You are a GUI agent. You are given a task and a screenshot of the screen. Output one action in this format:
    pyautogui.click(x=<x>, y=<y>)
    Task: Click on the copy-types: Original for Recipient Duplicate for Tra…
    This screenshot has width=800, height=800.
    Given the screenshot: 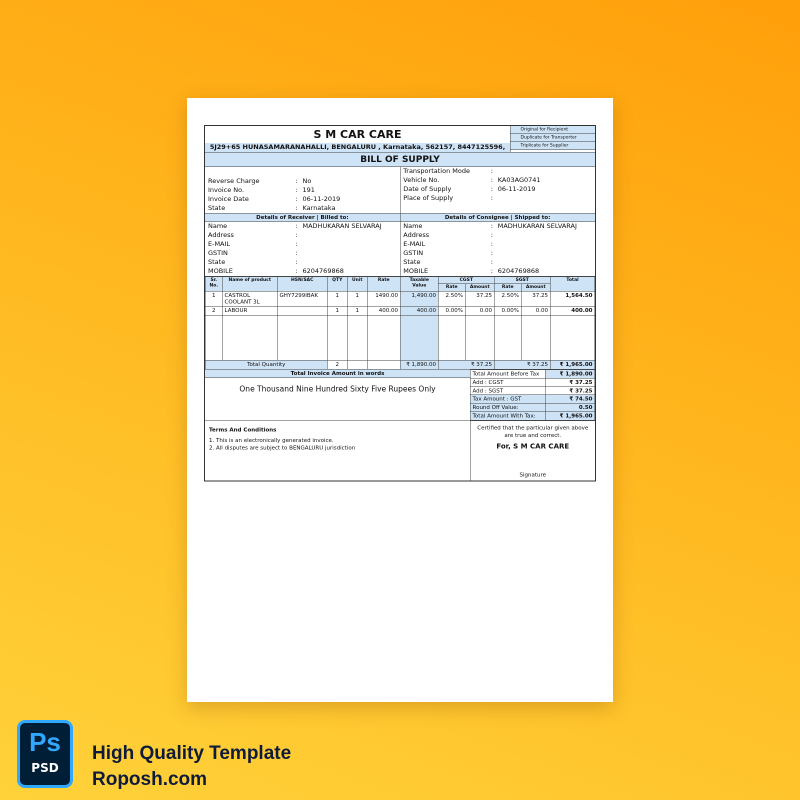 What is the action you would take?
    pyautogui.click(x=552, y=139)
    